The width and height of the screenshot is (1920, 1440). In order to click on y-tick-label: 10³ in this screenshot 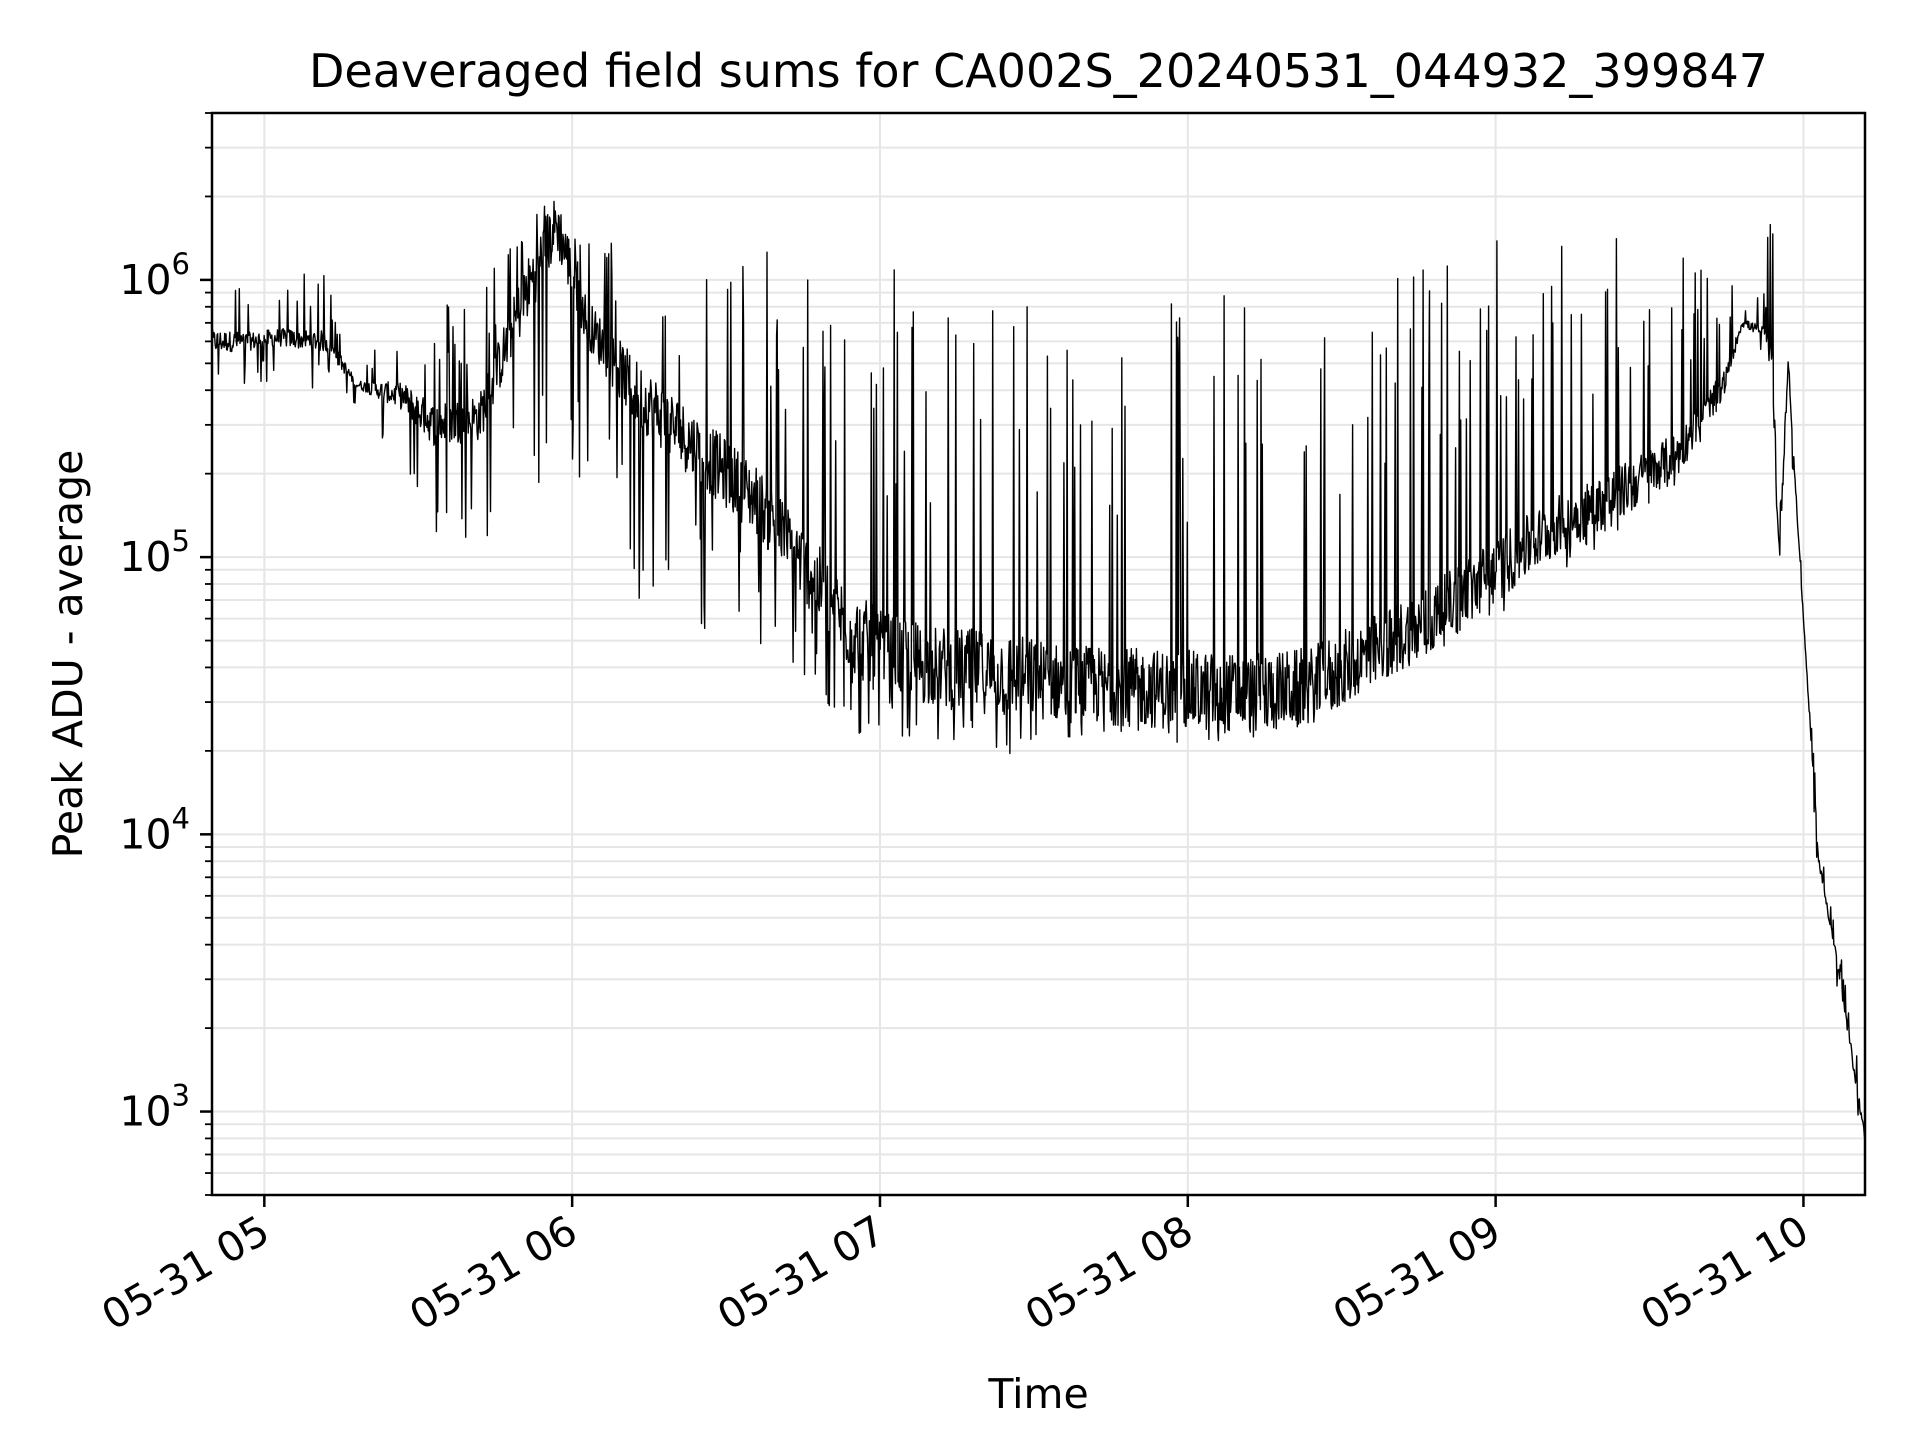, I will do `click(154, 1107)`.